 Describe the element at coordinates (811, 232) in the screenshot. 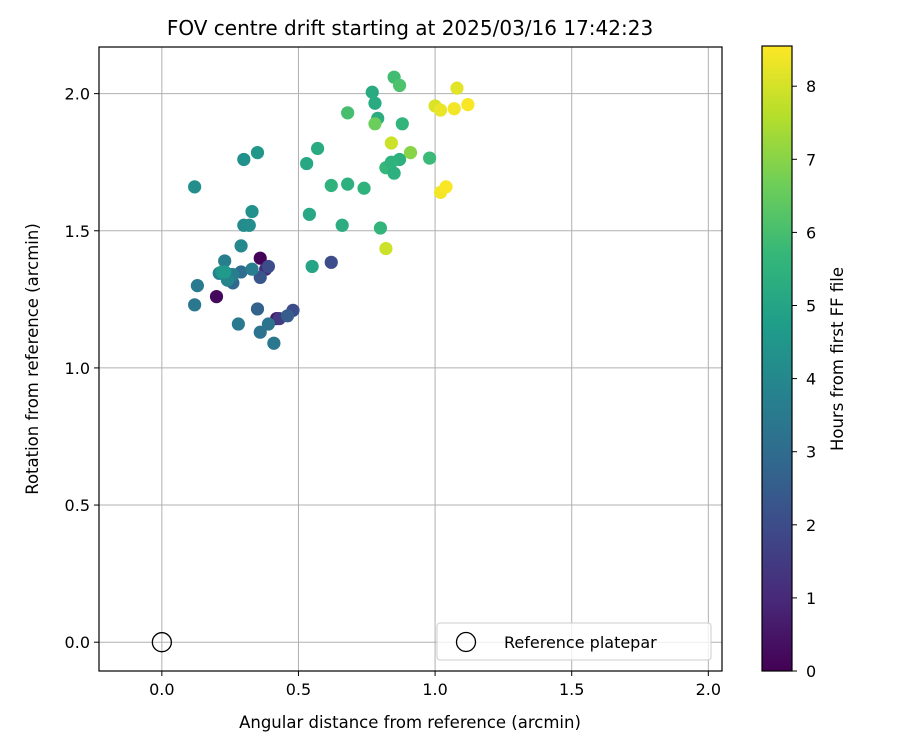

I see `colorbar-tick-label: 6` at that location.